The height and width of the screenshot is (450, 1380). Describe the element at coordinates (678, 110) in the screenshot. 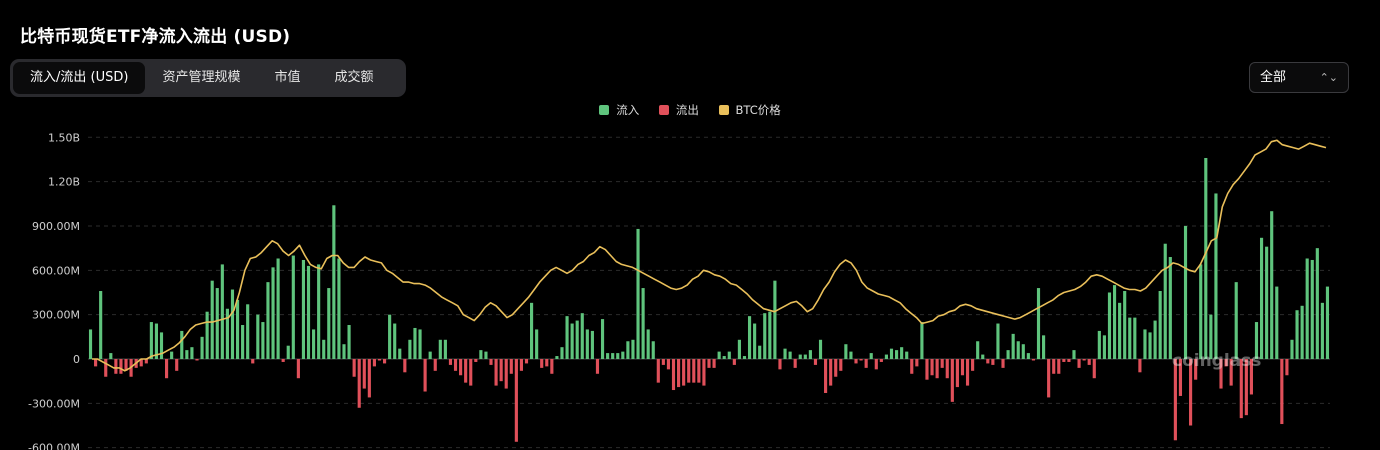

I see `legend-item-outflow: 流出` at that location.